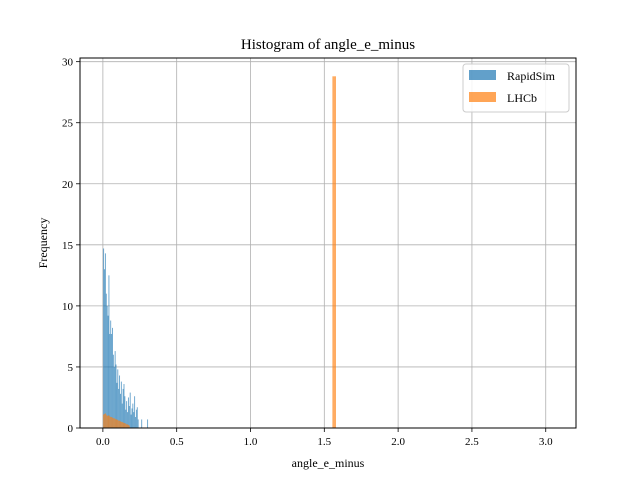 This screenshot has width=640, height=480. I want to click on y-tick-label: 0, so click(71, 429).